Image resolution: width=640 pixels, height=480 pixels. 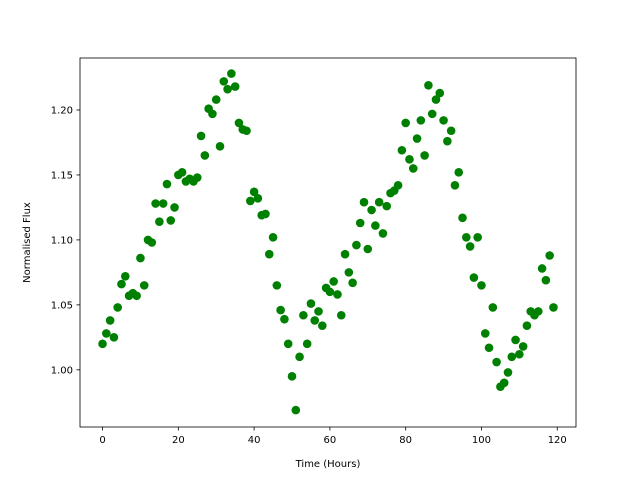 What do you see at coordinates (62, 305) in the screenshot?
I see `y-tick-label: 1.05` at bounding box center [62, 305].